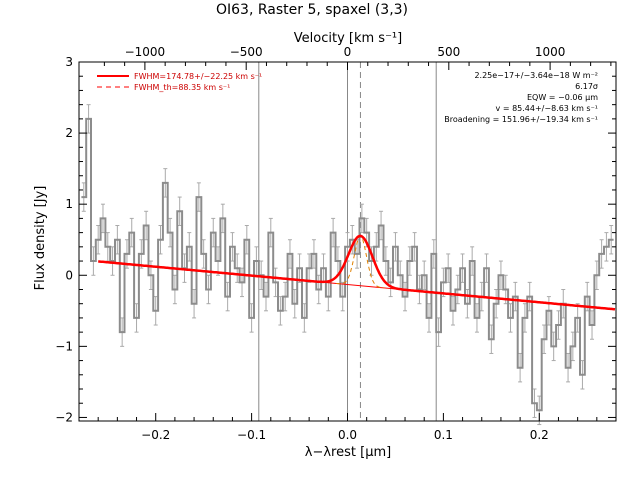 The image size is (640, 480). Describe the element at coordinates (69, 204) in the screenshot. I see `y-tick-label: 1` at that location.